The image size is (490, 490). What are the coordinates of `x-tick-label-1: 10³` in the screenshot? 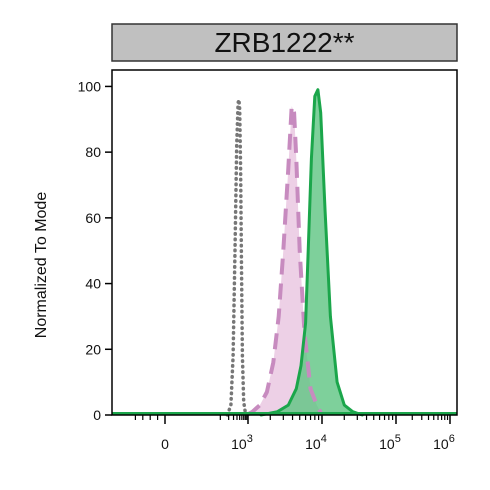 It's located at (242, 442).